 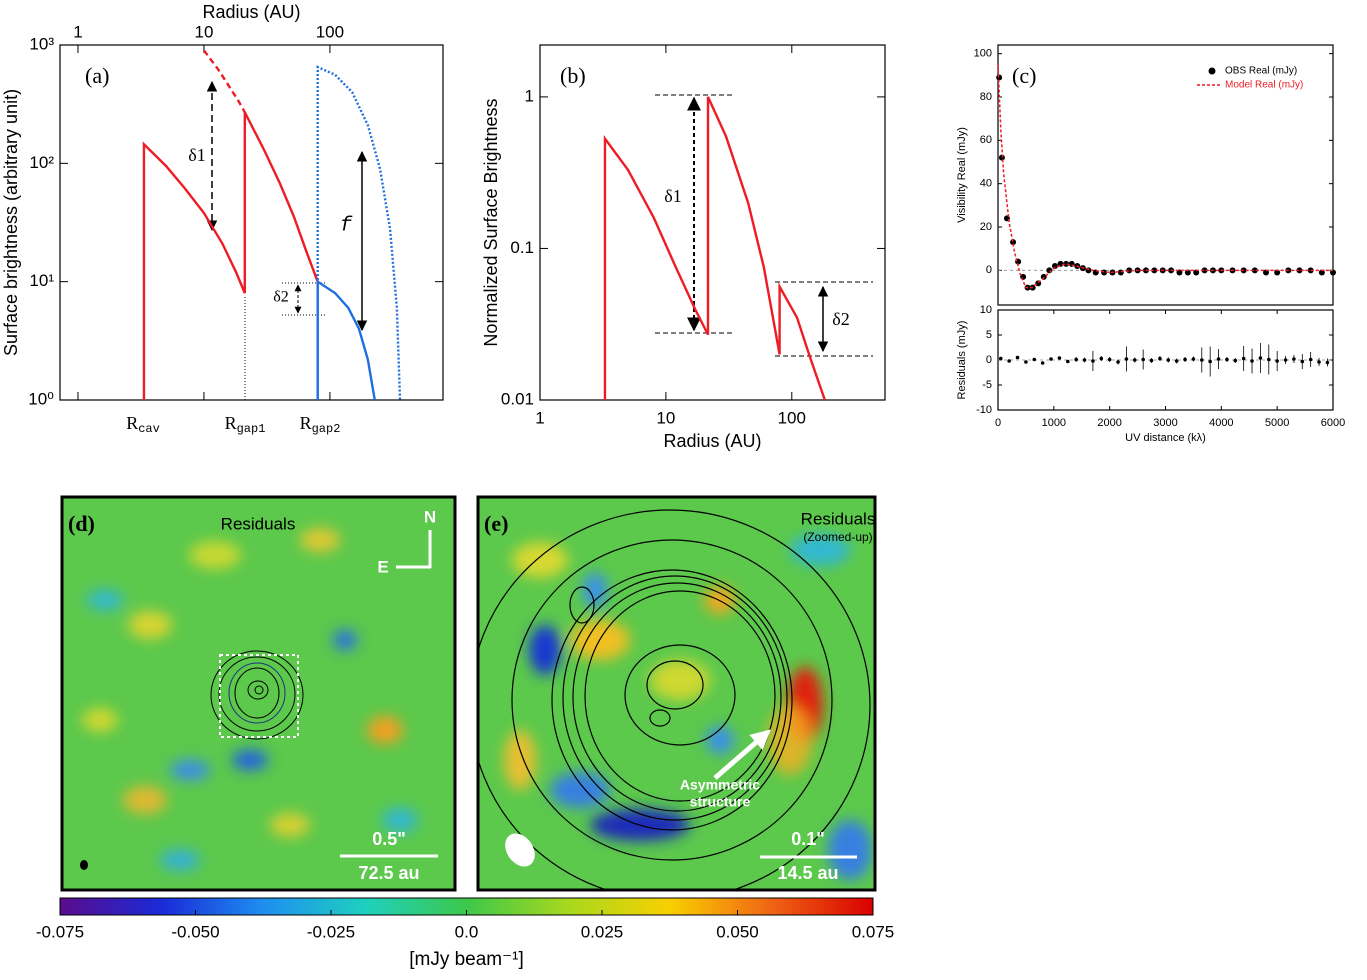 What do you see at coordinates (742, 754) in the screenshot?
I see `annotation-arrow` at bounding box center [742, 754].